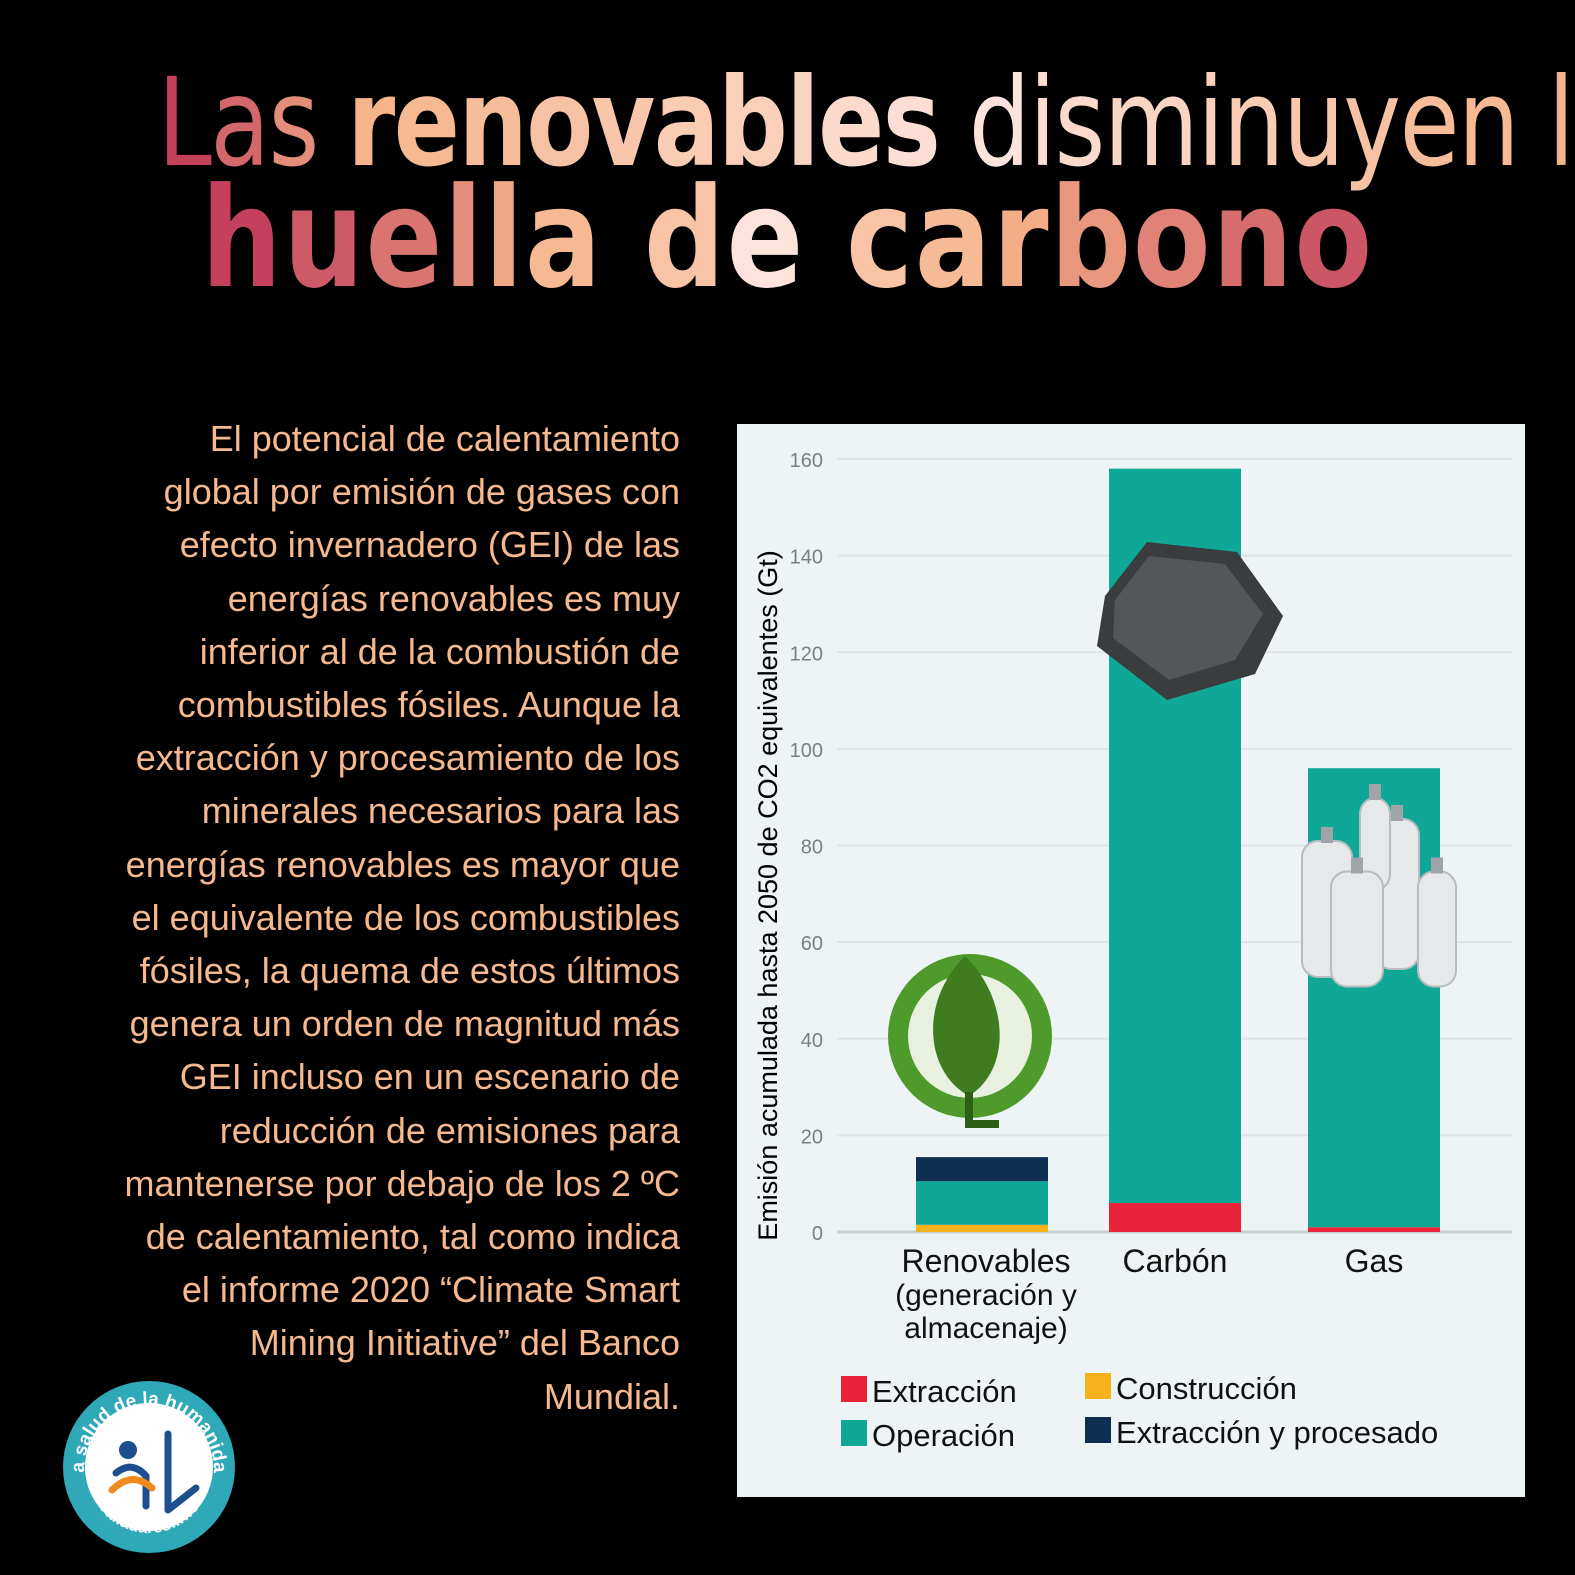 The height and width of the screenshot is (1575, 1575). I want to click on title-word: renovables, so click(644, 123).